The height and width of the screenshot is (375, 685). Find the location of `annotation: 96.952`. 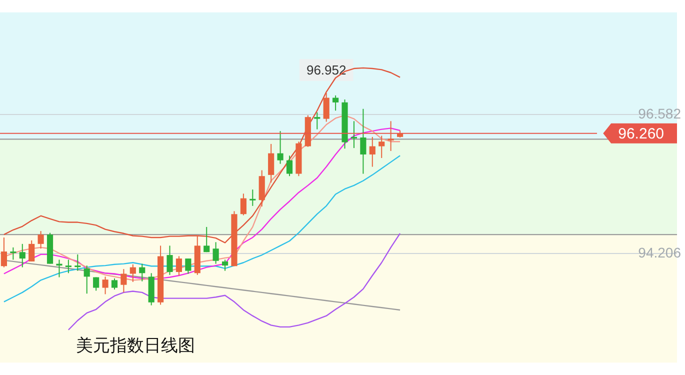

annotation: 96.952 is located at coordinates (326, 70).